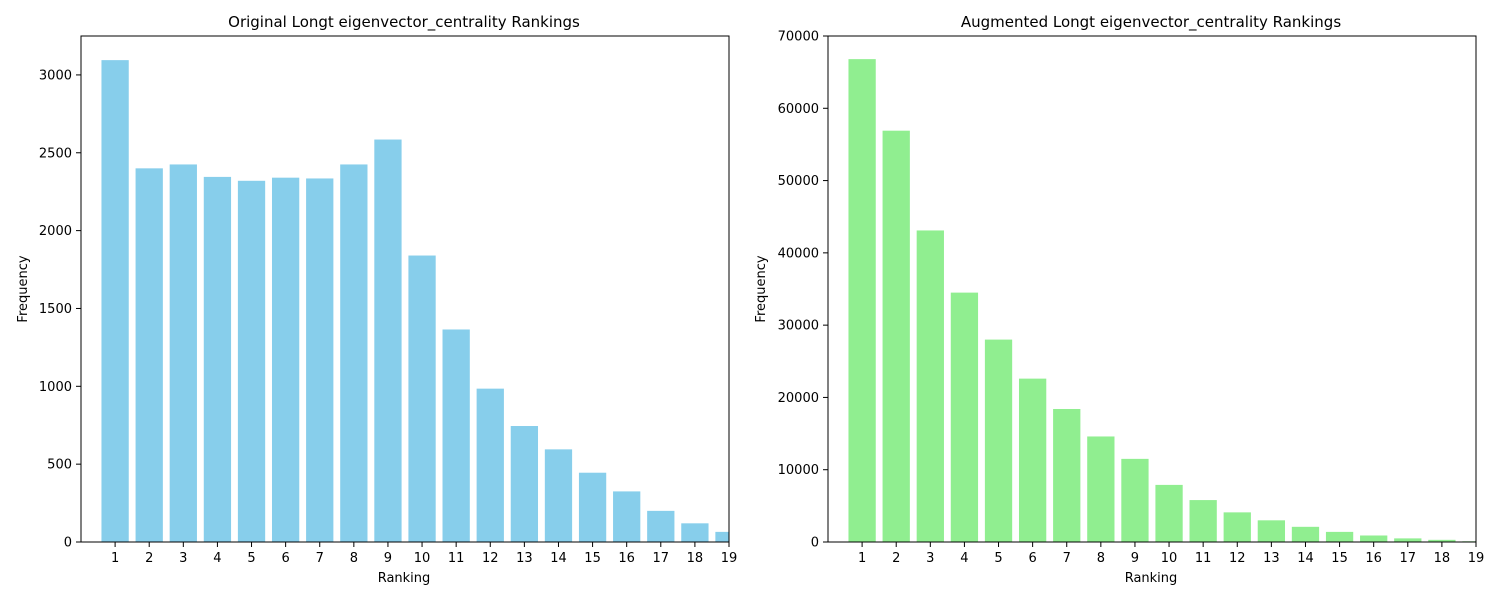 The image size is (1500, 600). I want to click on y-tick-label: 30000, so click(798, 326).